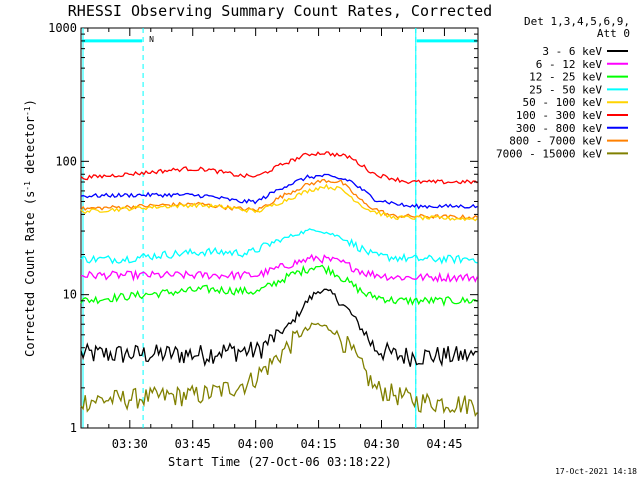 This screenshot has height=480, width=640. I want to click on legend-label-2: 6 - 12 keV, so click(569, 64).